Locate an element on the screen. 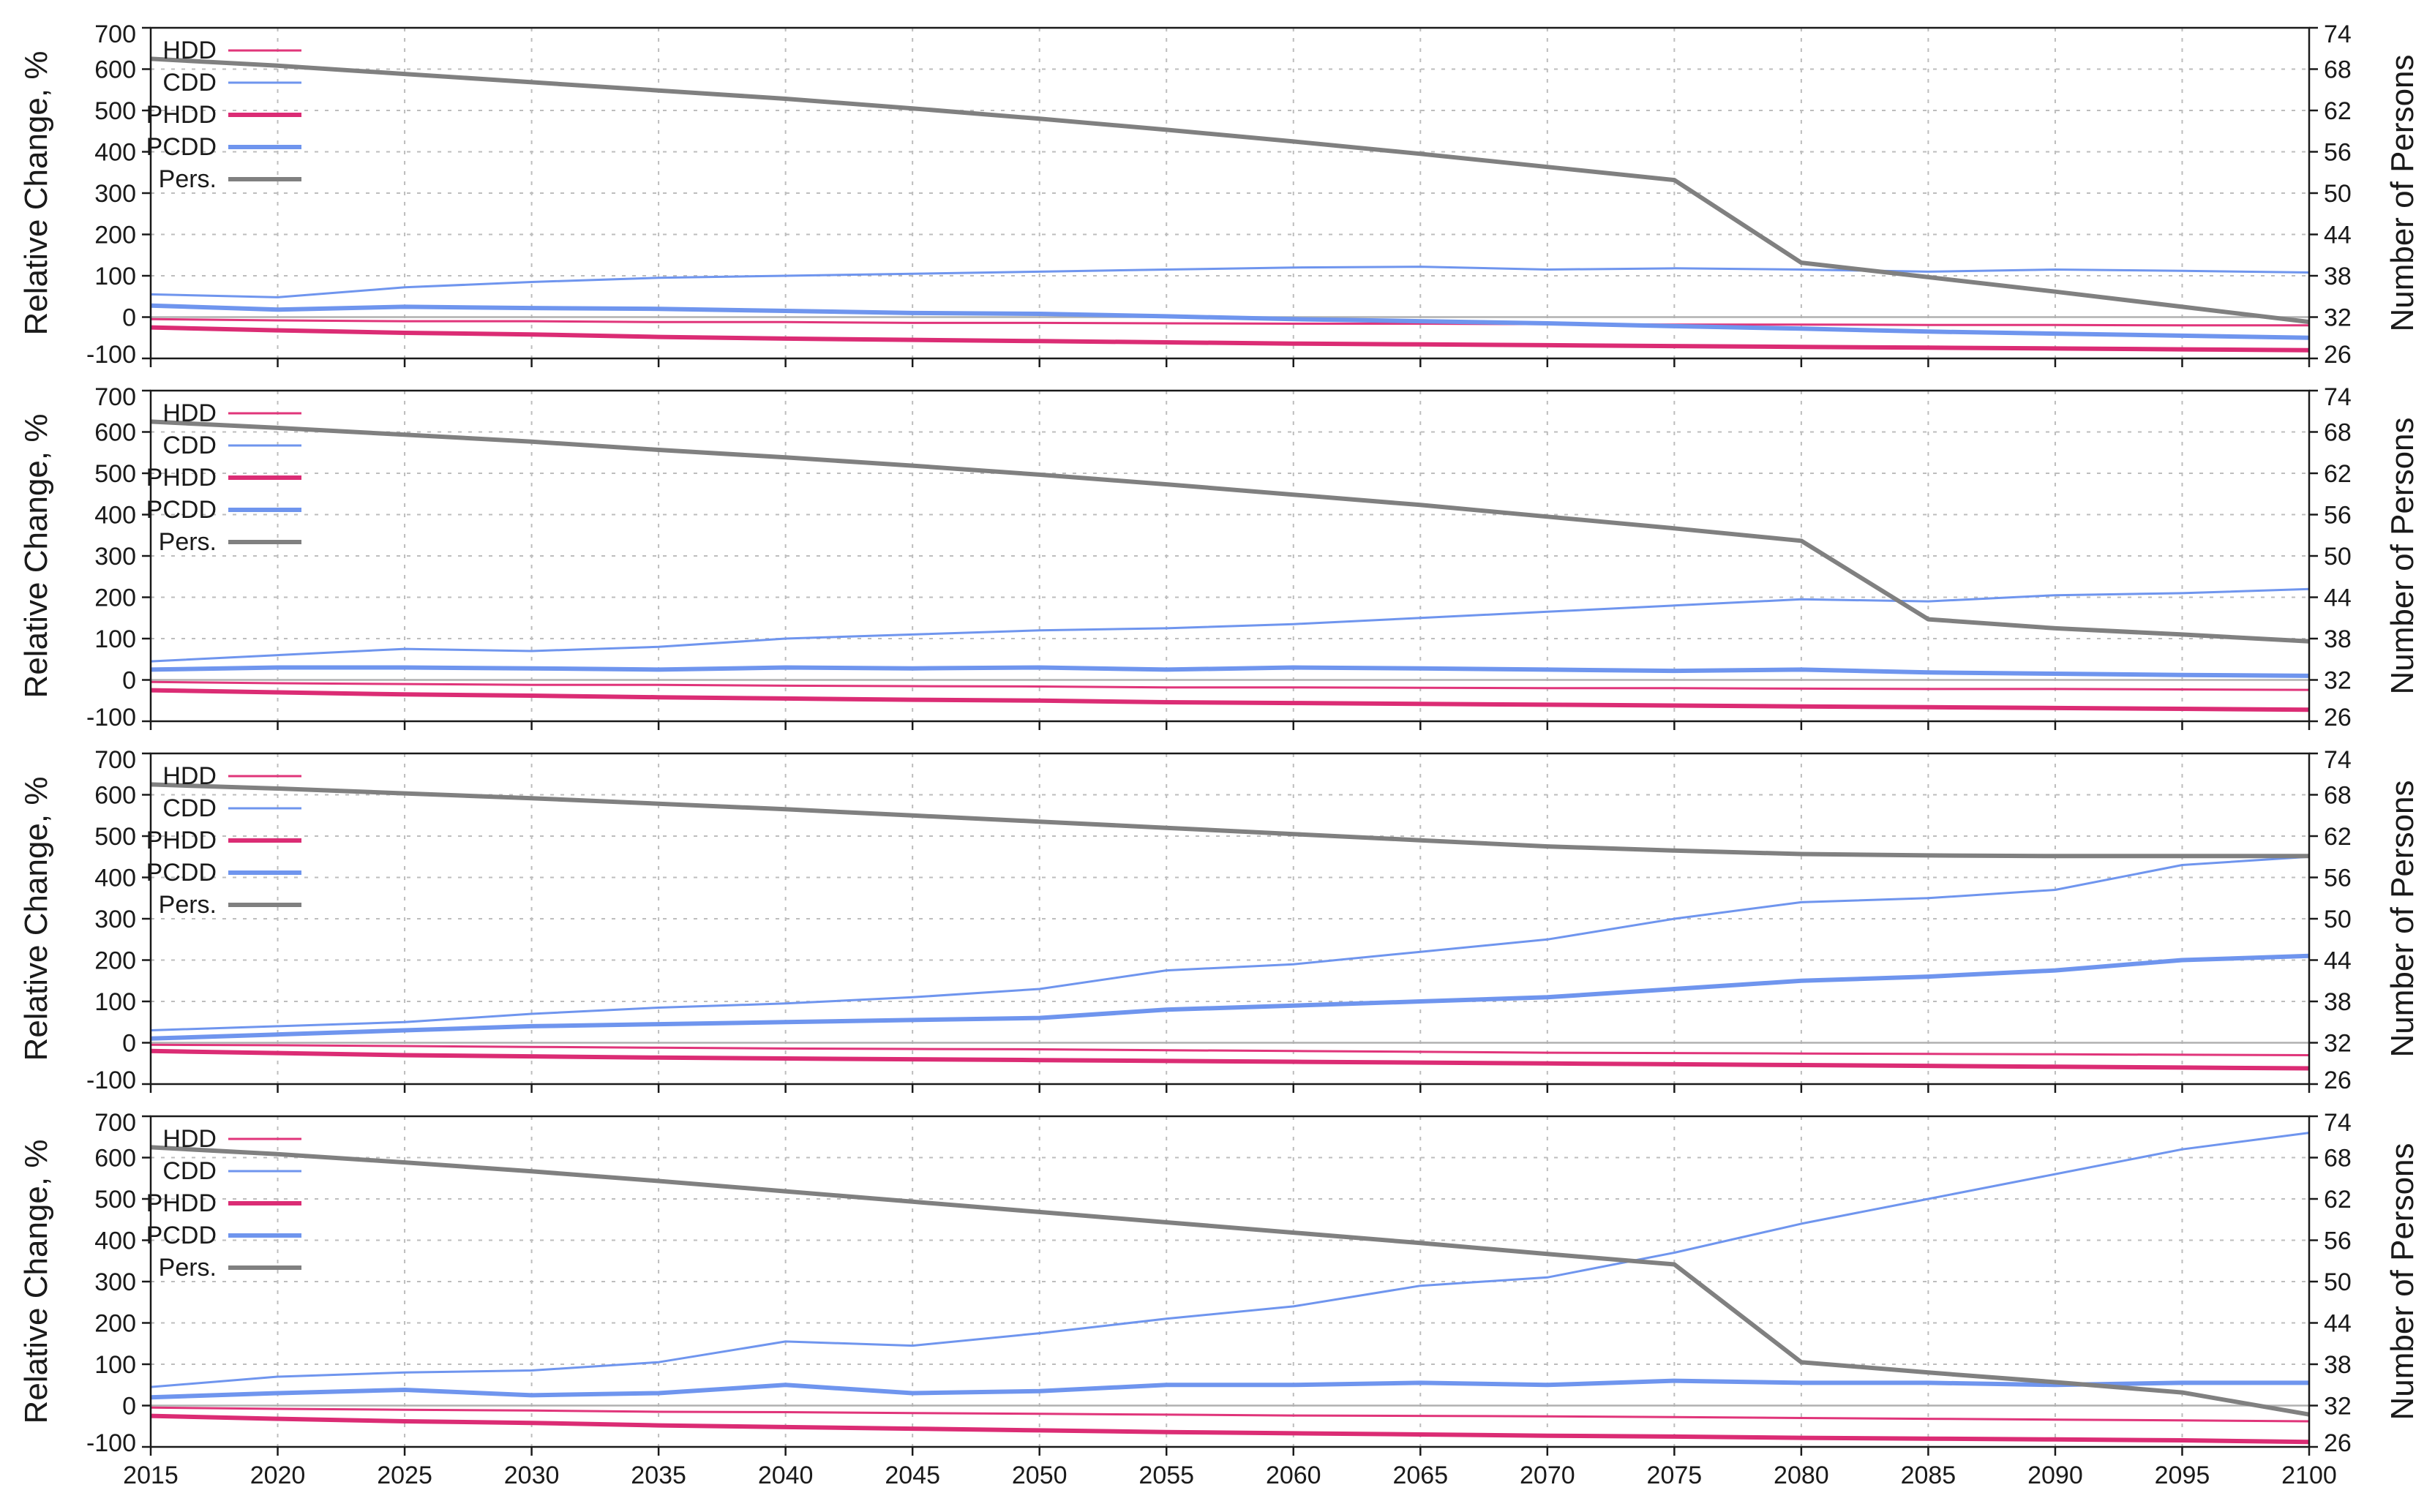 The height and width of the screenshot is (1512, 2435). x-tick-label: 2045 is located at coordinates (913, 1476).